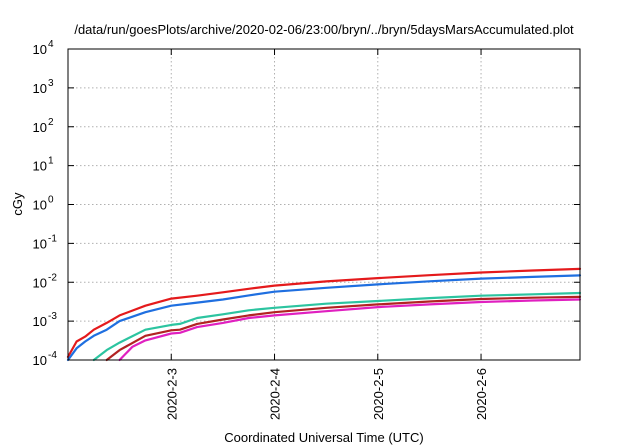  I want to click on y-tick-exponent: -2, so click(52, 277).